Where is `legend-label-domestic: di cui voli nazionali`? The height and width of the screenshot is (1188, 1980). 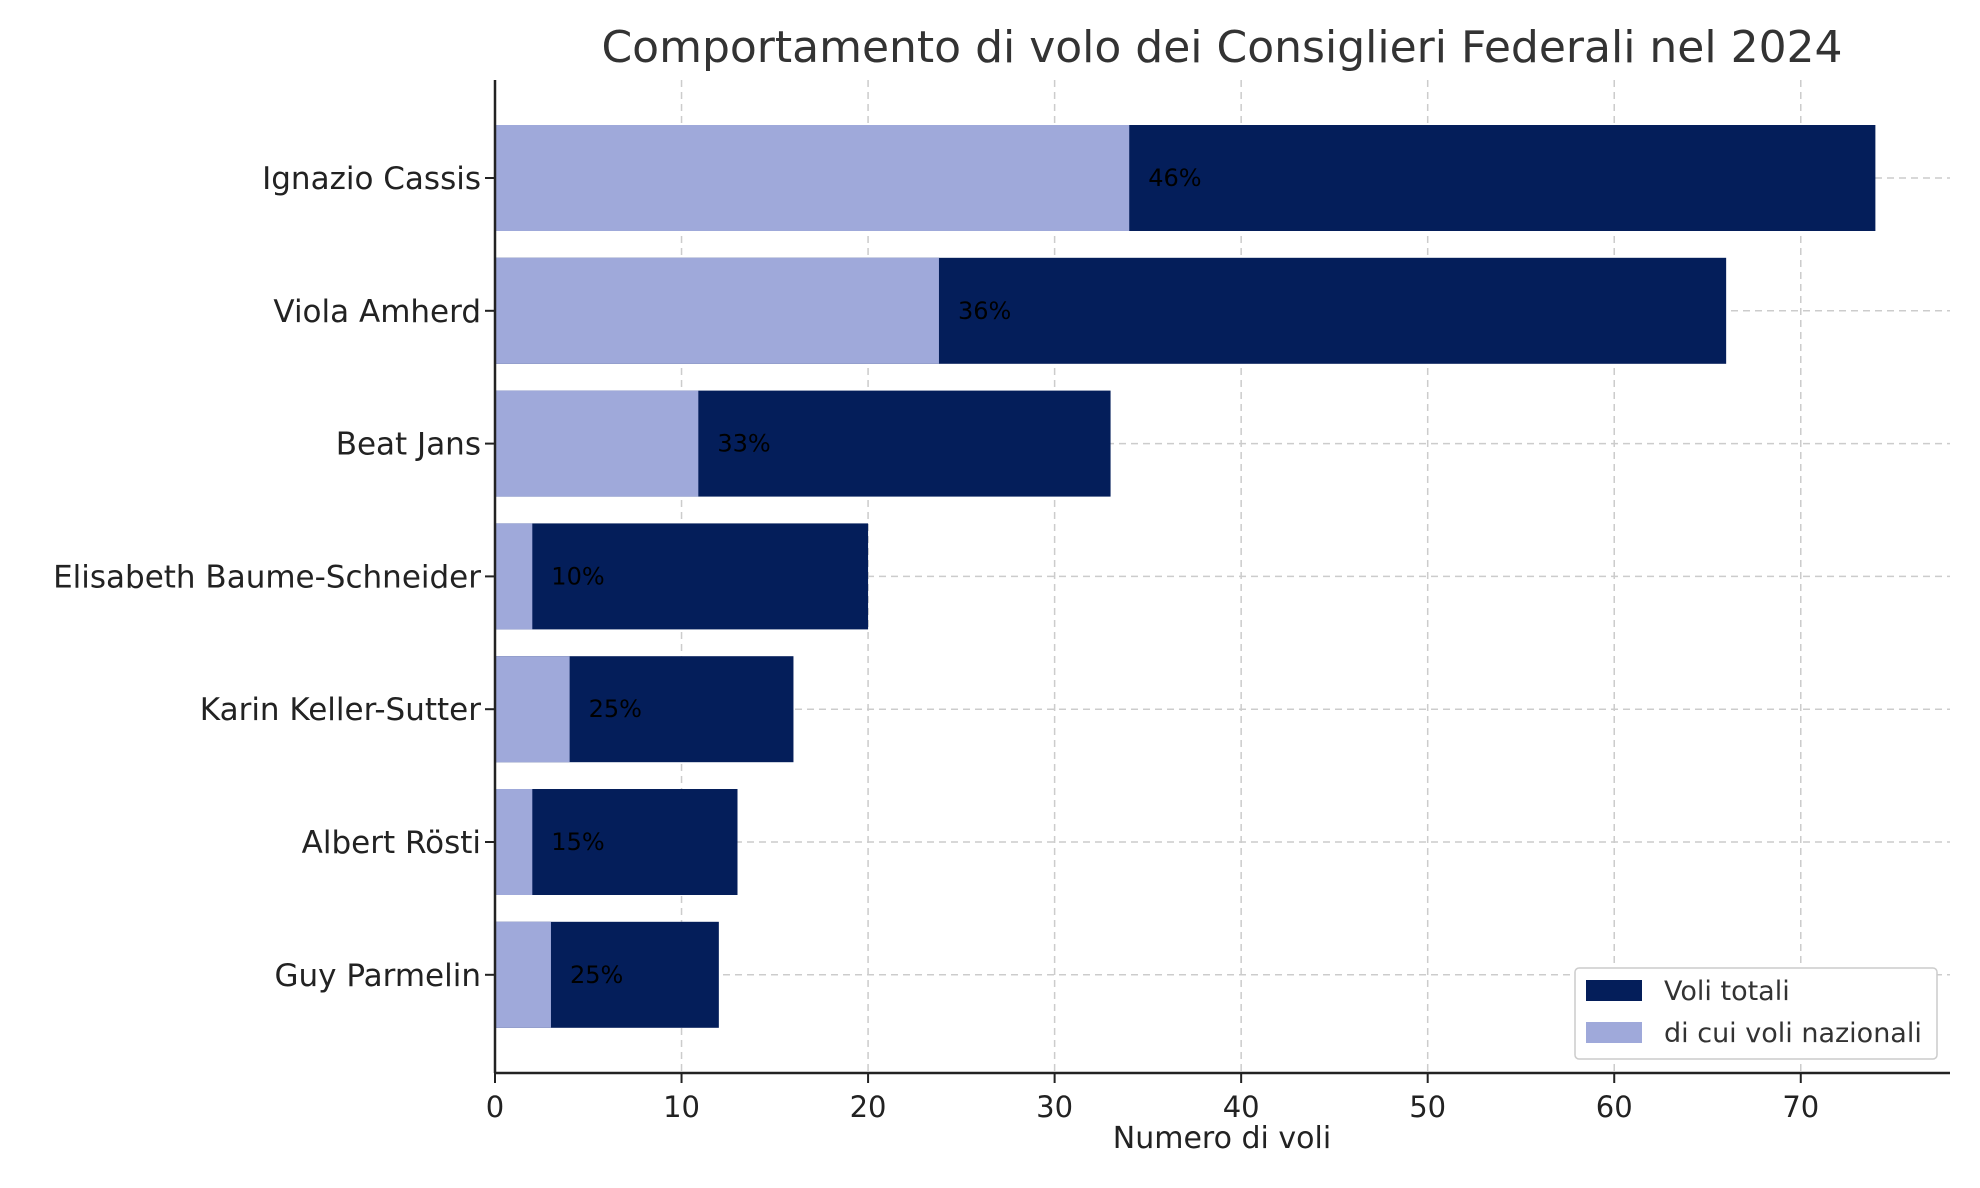 legend-label-domestic: di cui voli nazionali is located at coordinates (1793, 1033).